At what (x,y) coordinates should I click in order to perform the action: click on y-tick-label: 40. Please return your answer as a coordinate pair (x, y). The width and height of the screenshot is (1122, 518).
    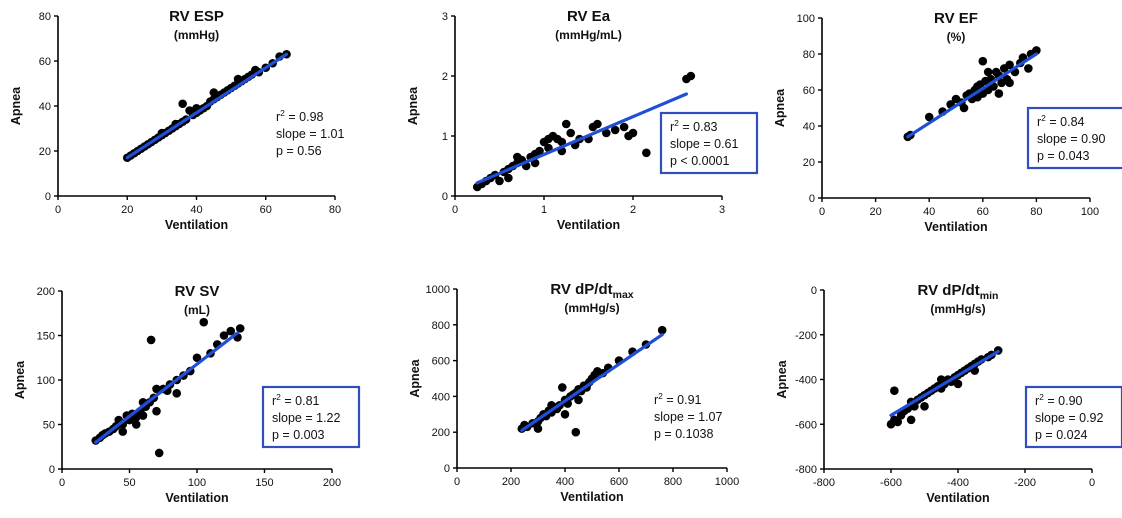
    Looking at the image, I should click on (45, 107).